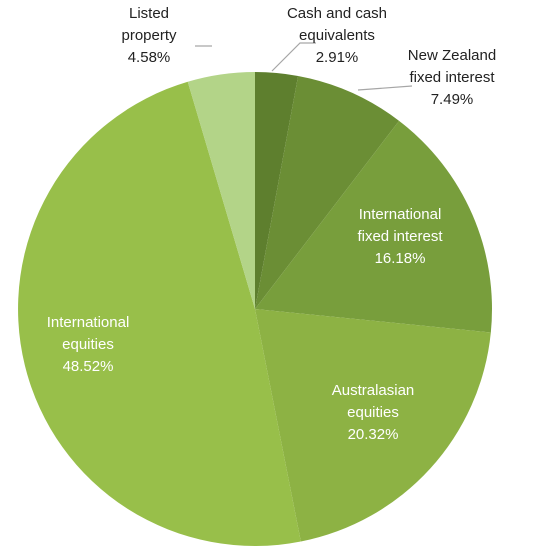 The width and height of the screenshot is (535, 546). I want to click on slice-label-1: New Zealand fixed interest 7.49%, so click(452, 77).